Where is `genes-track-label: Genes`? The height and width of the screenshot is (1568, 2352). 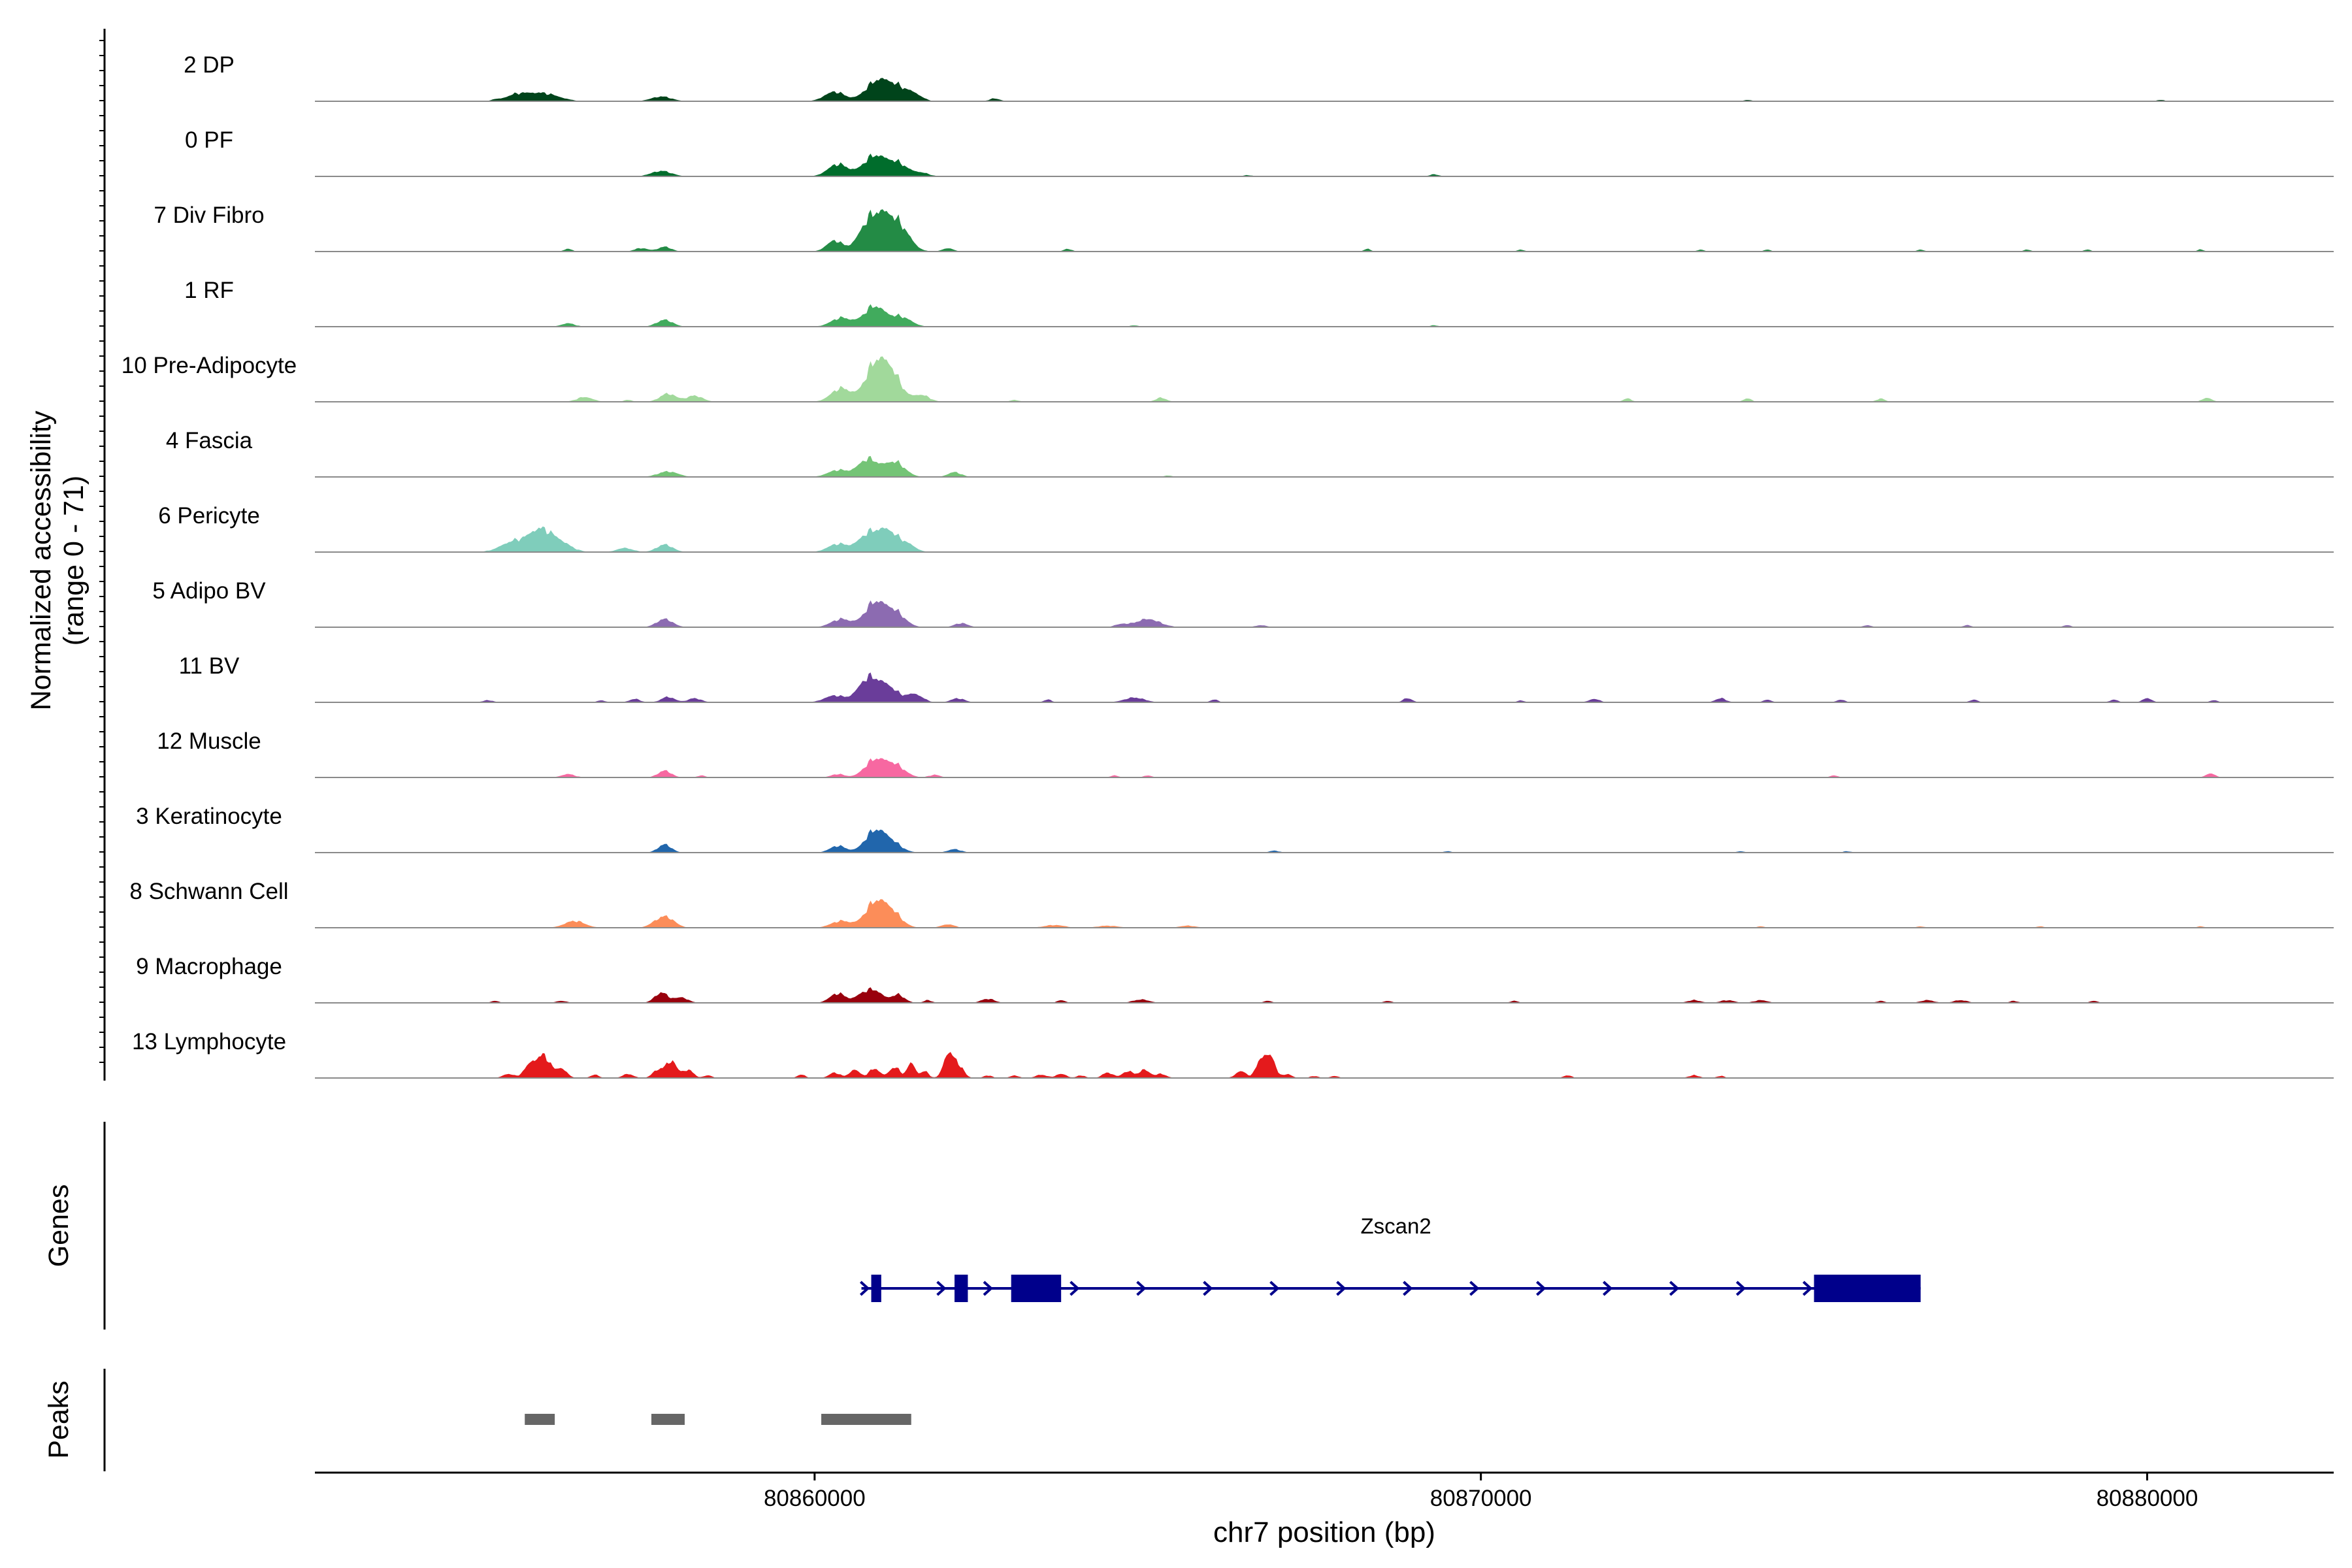
genes-track-label: Genes is located at coordinates (58, 1225).